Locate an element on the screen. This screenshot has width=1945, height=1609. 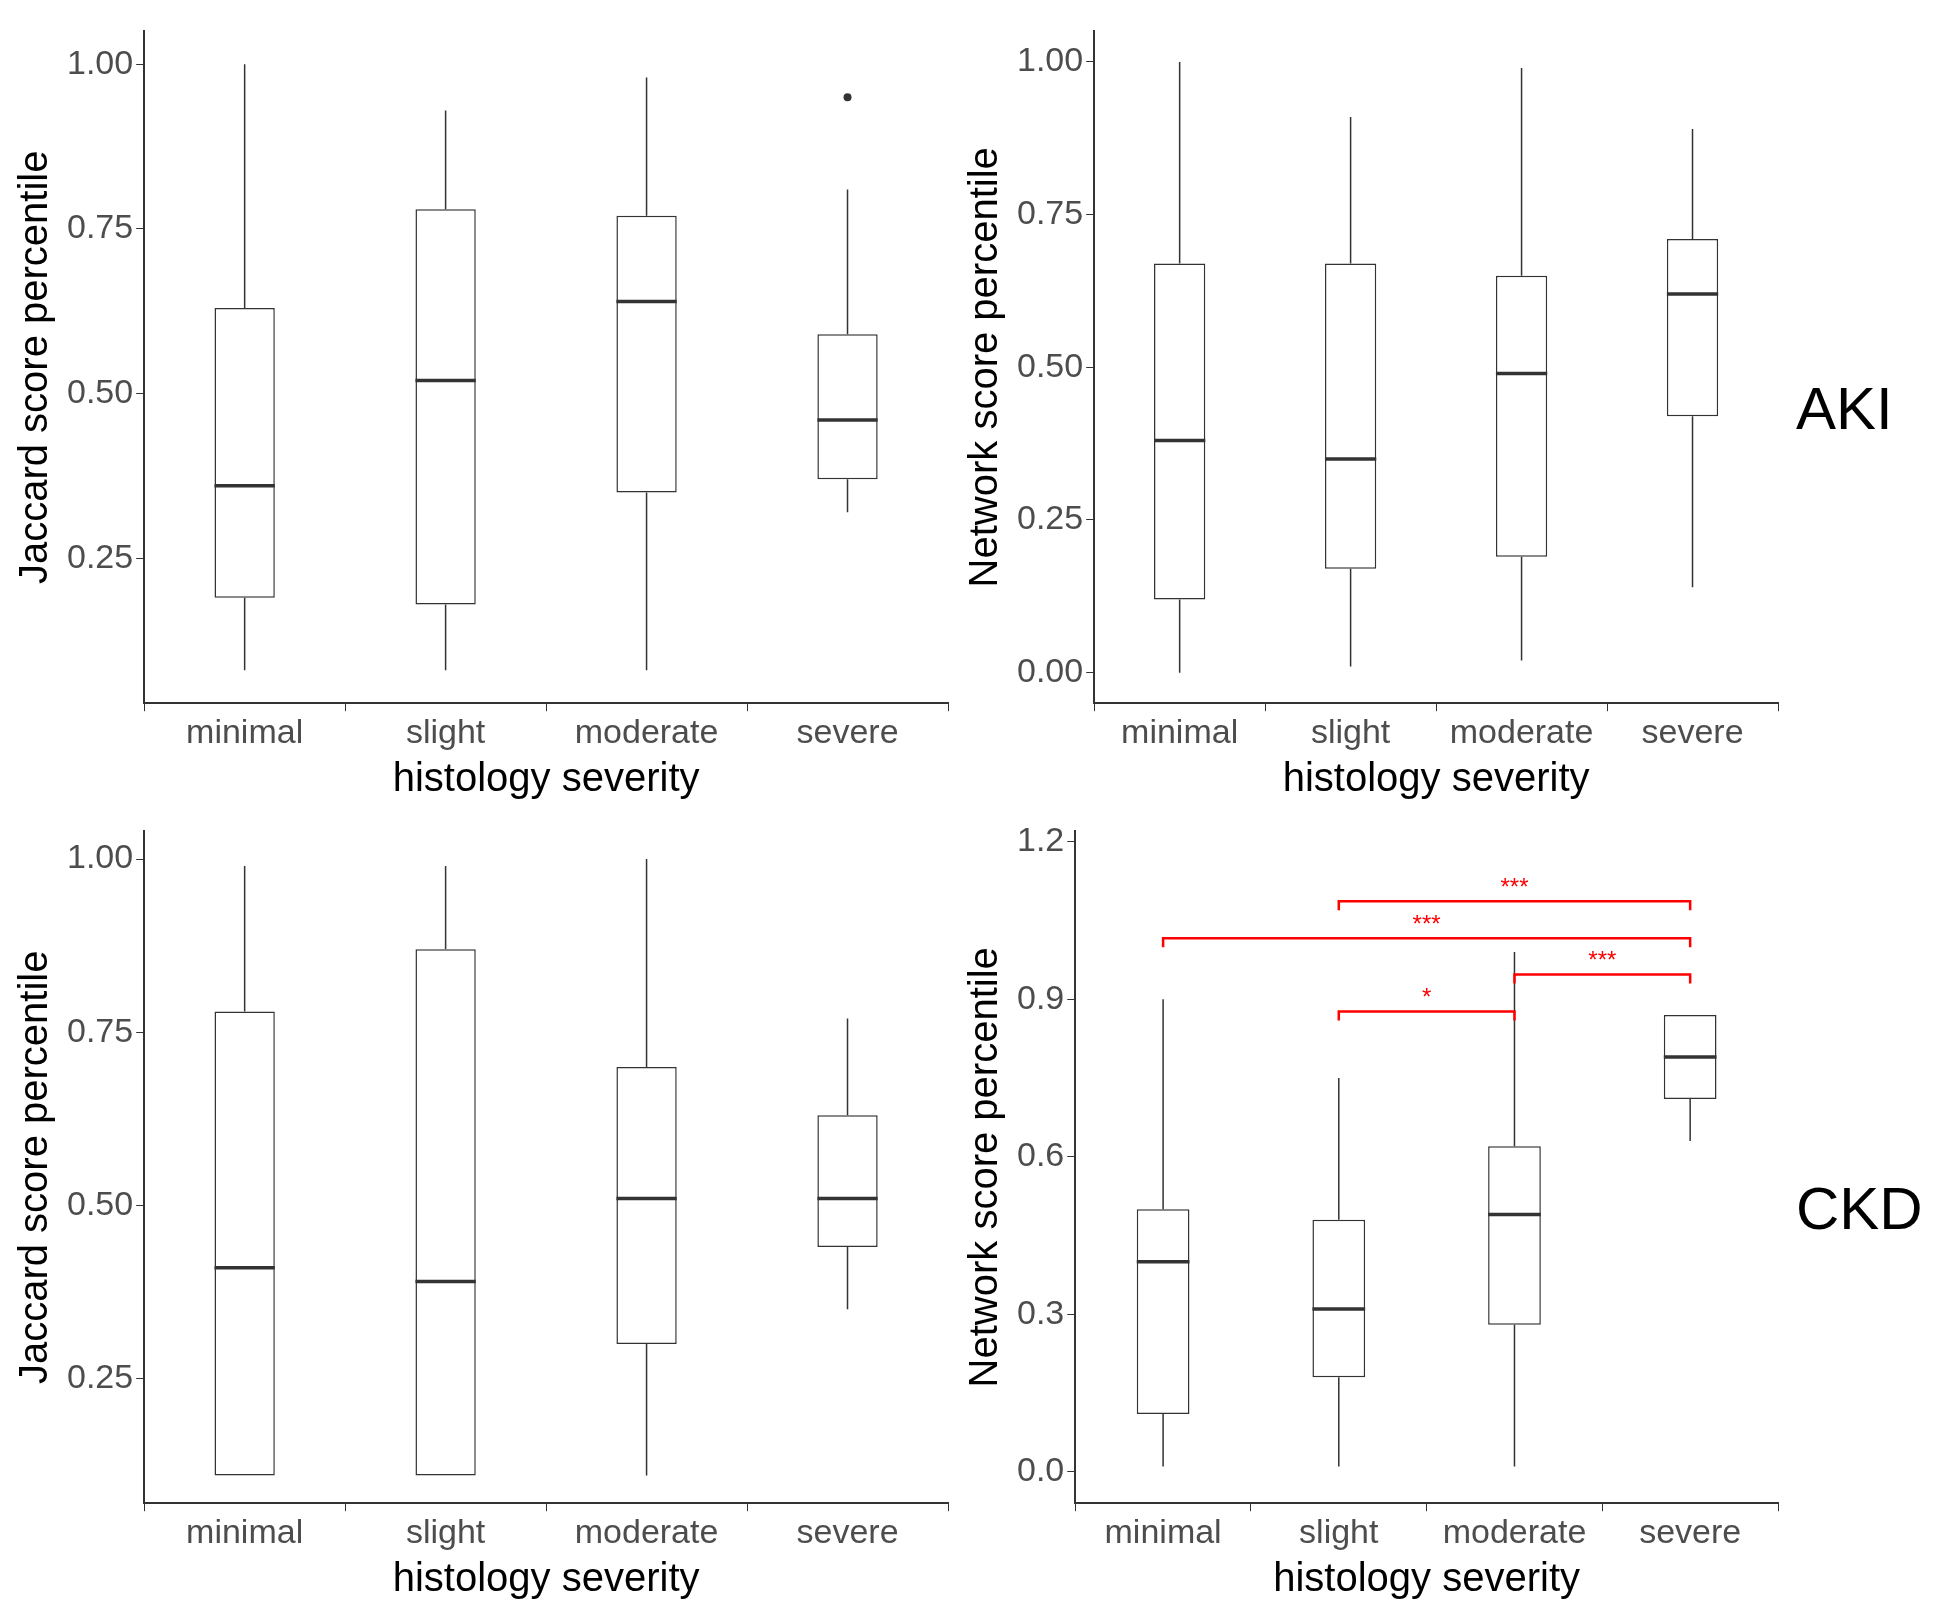
text: CKD is located at coordinates (1859, 1208).